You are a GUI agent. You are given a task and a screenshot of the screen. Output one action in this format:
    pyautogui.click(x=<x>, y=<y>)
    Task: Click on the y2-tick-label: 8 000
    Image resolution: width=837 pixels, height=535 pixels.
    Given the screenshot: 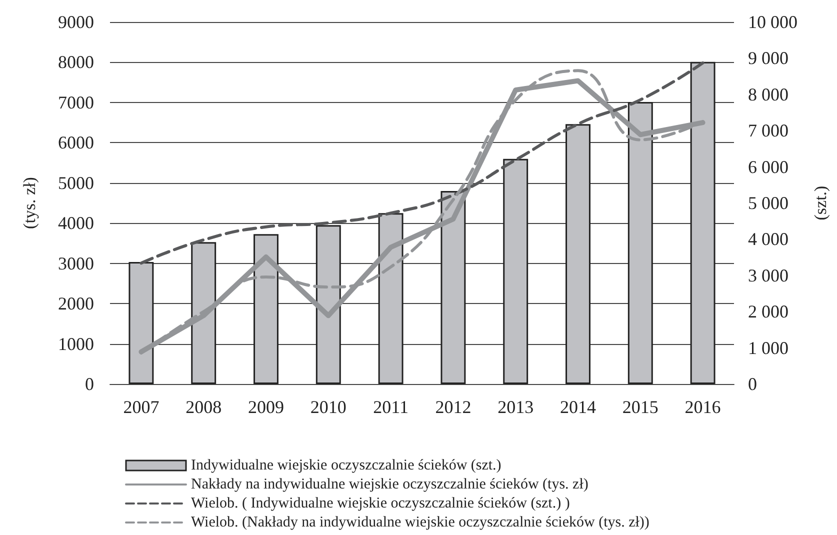 What is the action you would take?
    pyautogui.click(x=768, y=94)
    